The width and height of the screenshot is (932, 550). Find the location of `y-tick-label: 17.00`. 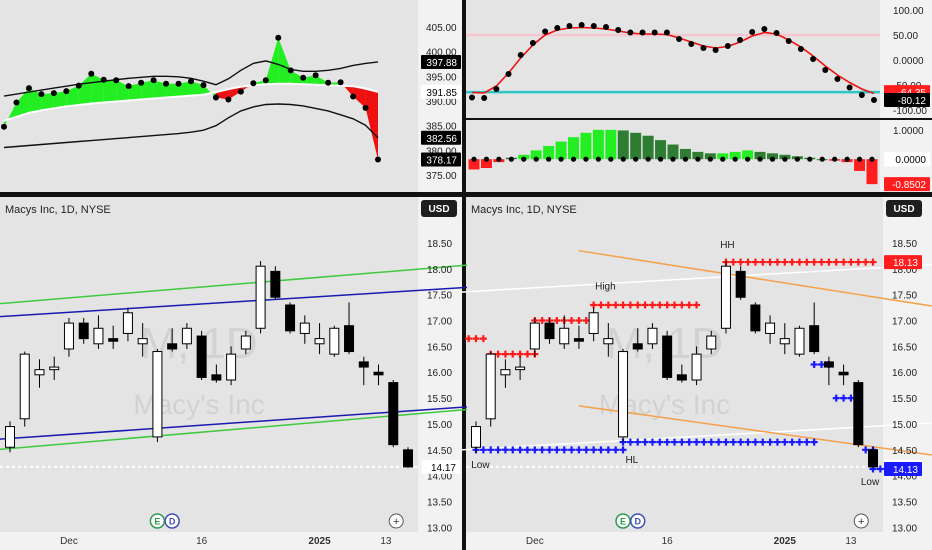

y-tick-label: 17.00 is located at coordinates (439, 322).